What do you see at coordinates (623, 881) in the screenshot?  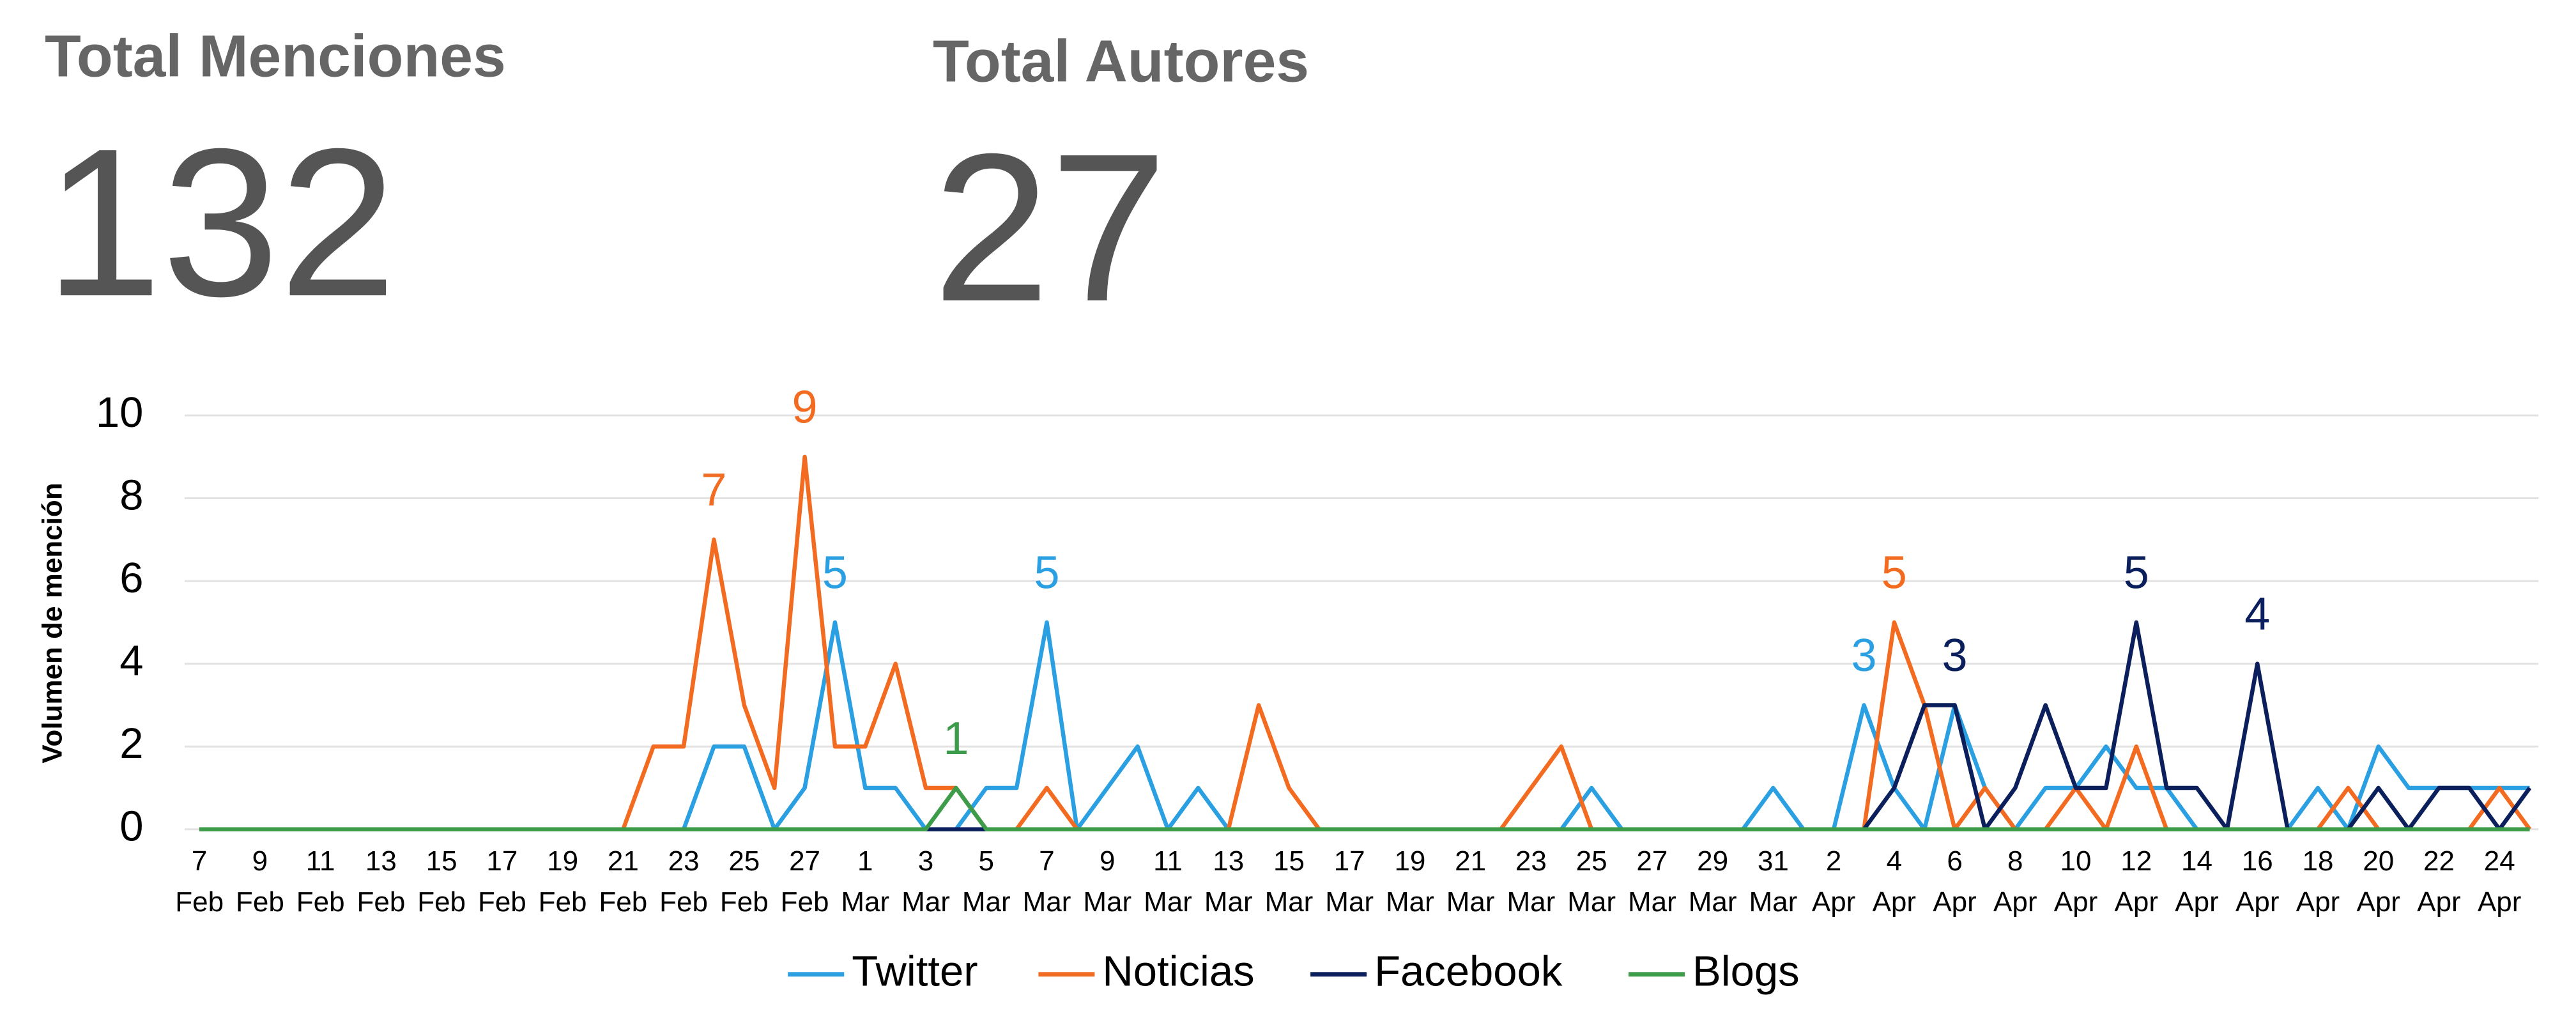 I see `x-tick-label: 21 Feb` at bounding box center [623, 881].